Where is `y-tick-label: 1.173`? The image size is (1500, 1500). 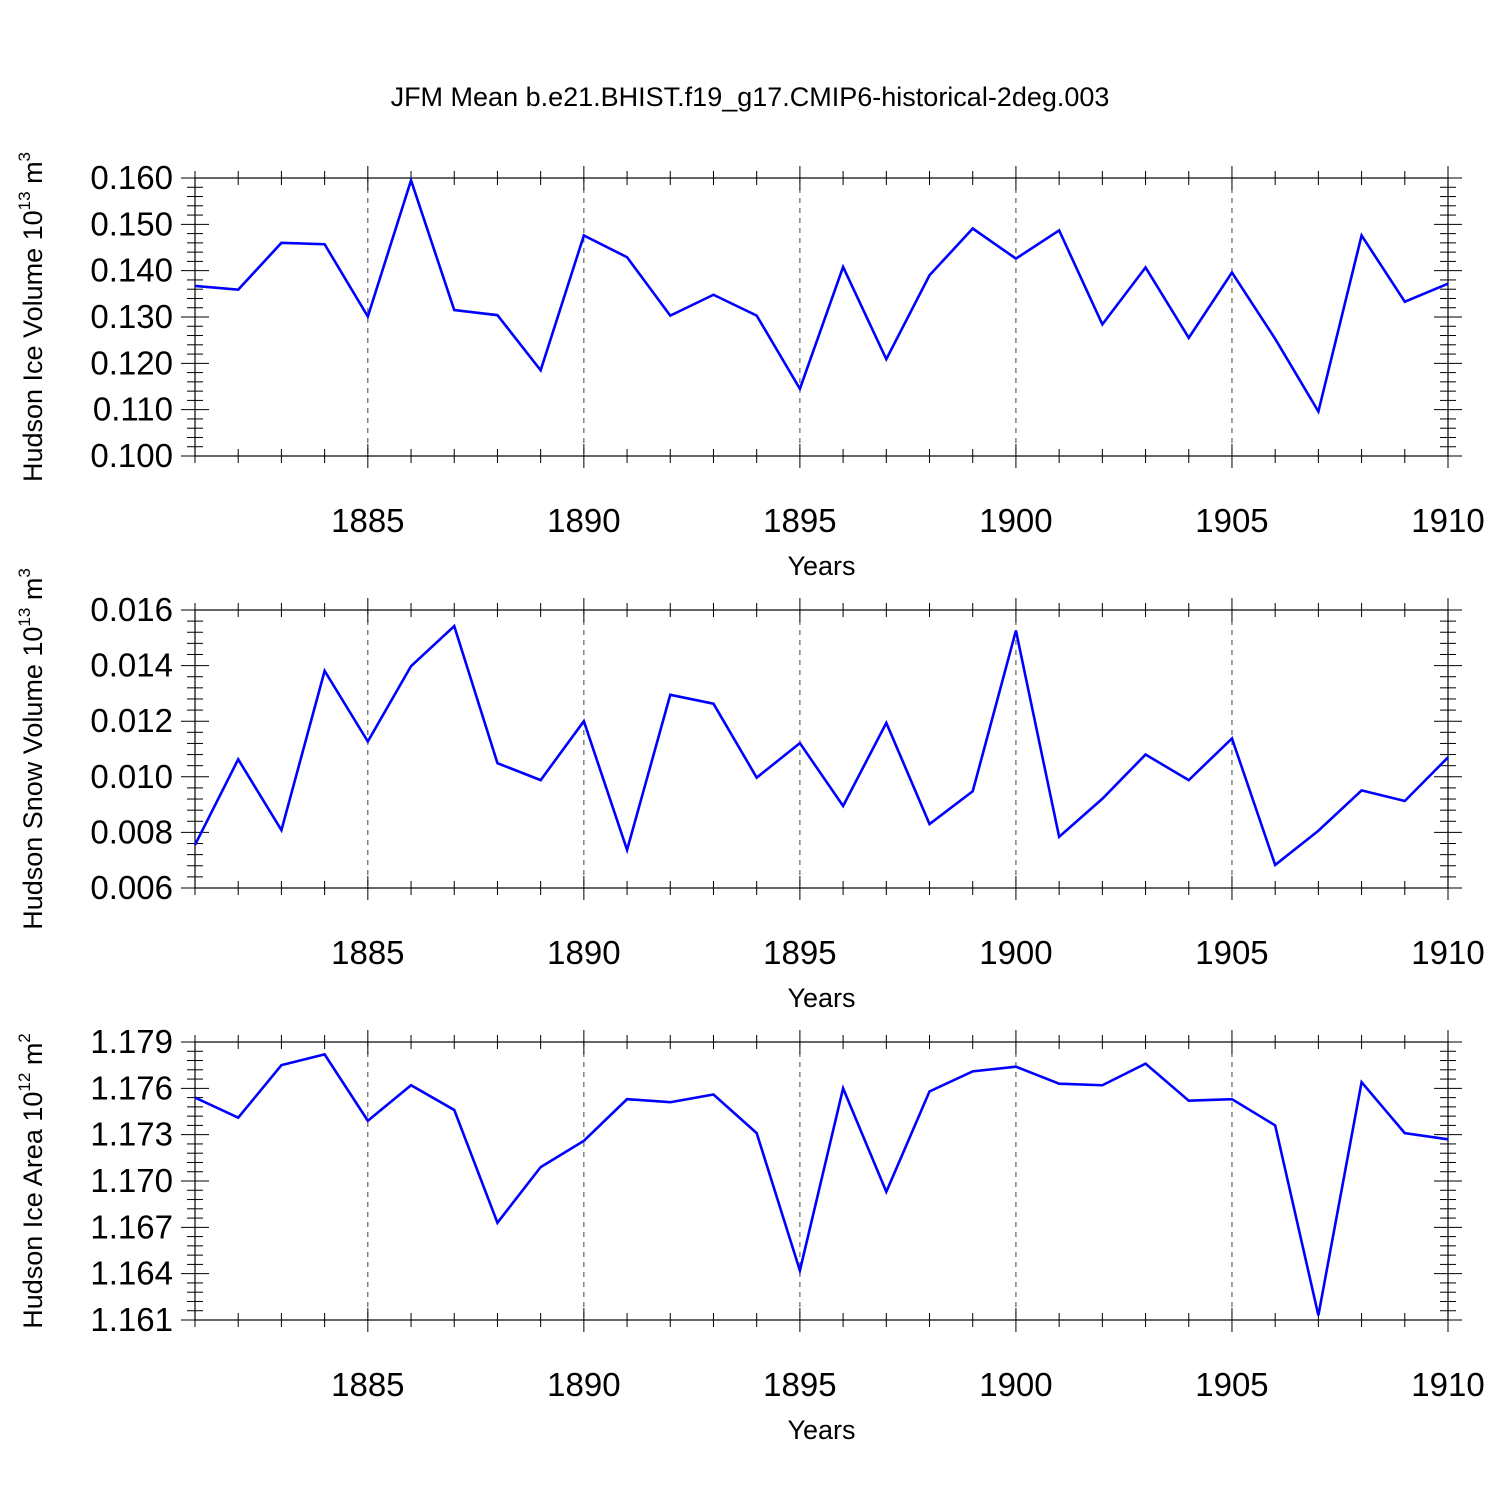
y-tick-label: 1.173 is located at coordinates (131, 1134).